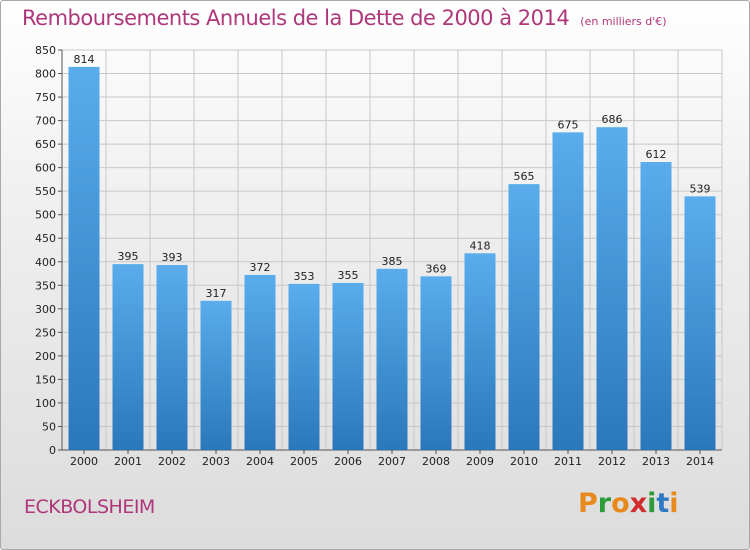  What do you see at coordinates (45, 238) in the screenshot?
I see `y-tick-label: 450` at bounding box center [45, 238].